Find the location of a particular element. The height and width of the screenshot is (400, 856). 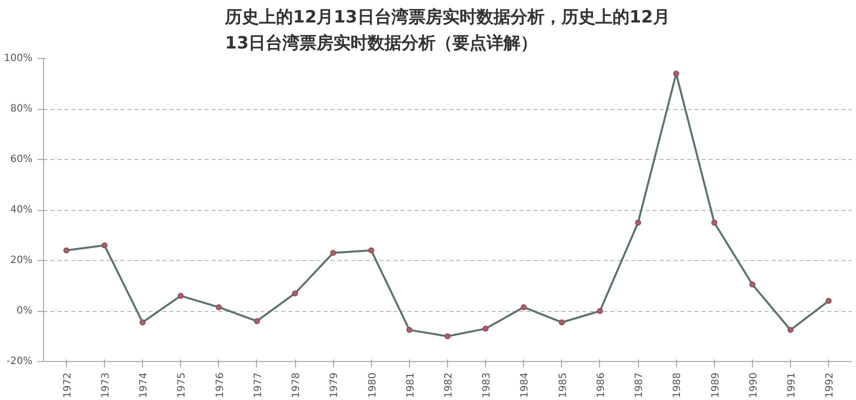

x-tick-label: 1983 is located at coordinates (487, 385).